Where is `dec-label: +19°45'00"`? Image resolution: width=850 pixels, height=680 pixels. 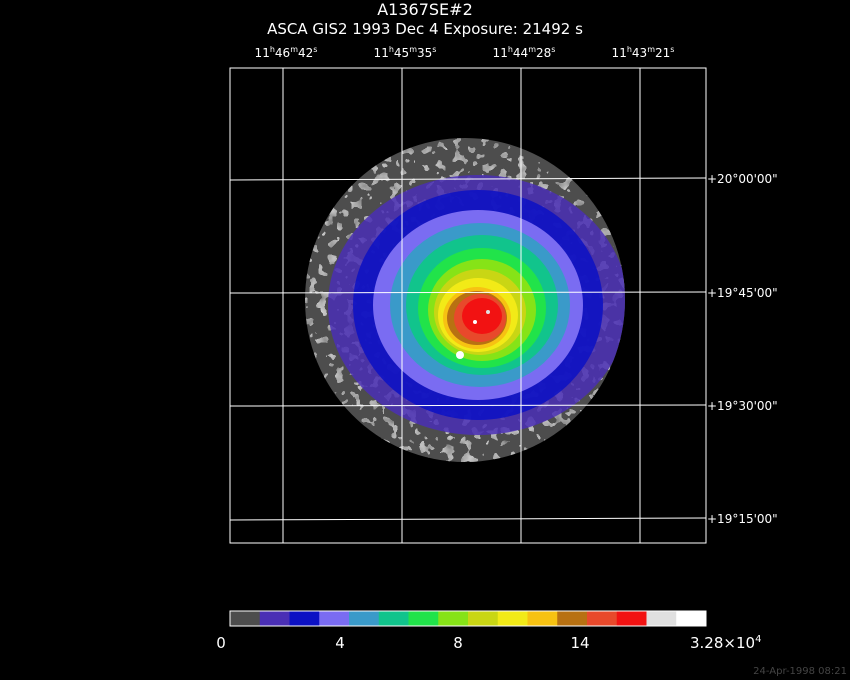
dec-label: +19°45'00" is located at coordinates (742, 293).